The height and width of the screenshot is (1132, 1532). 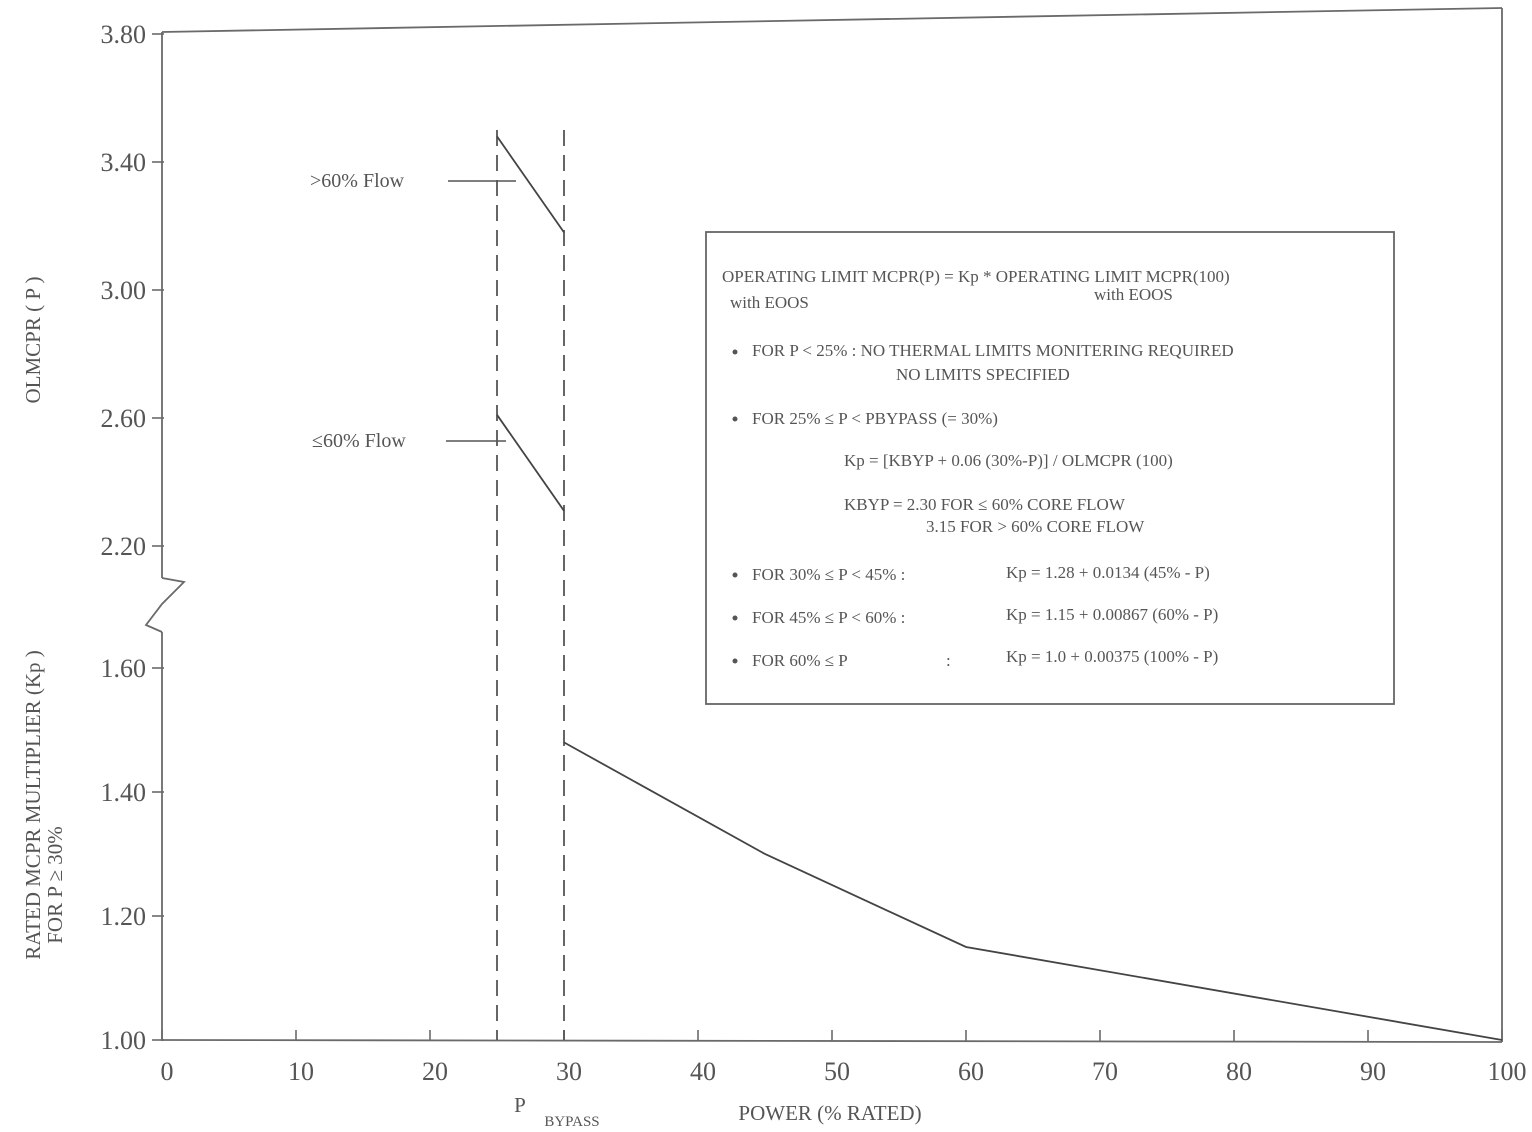 I want to click on x-tick-label-50: 50, so click(x=837, y=1071).